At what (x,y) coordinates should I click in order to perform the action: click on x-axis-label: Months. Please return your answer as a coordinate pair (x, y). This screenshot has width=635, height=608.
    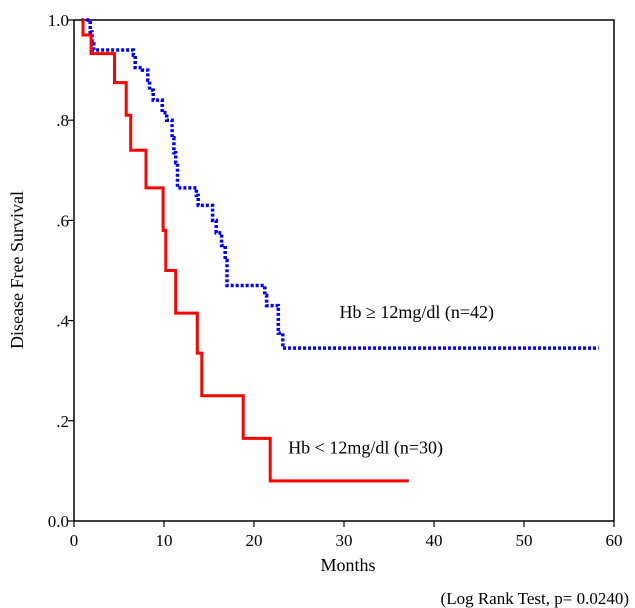
    Looking at the image, I should click on (347, 565).